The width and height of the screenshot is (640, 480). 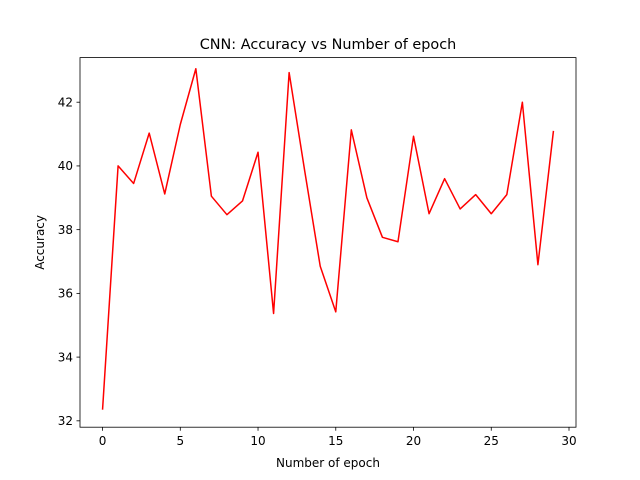 What do you see at coordinates (180, 441) in the screenshot?
I see `x-tick-label: 5` at bounding box center [180, 441].